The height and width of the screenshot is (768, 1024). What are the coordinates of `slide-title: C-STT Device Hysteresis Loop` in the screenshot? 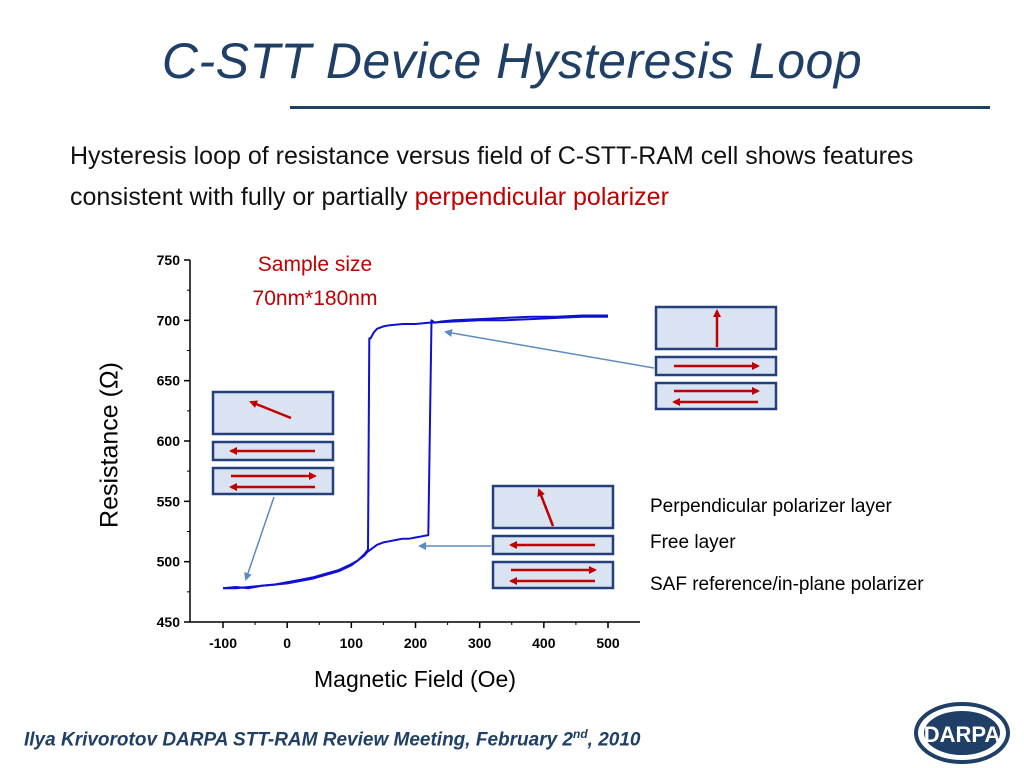 It's located at (512, 61).